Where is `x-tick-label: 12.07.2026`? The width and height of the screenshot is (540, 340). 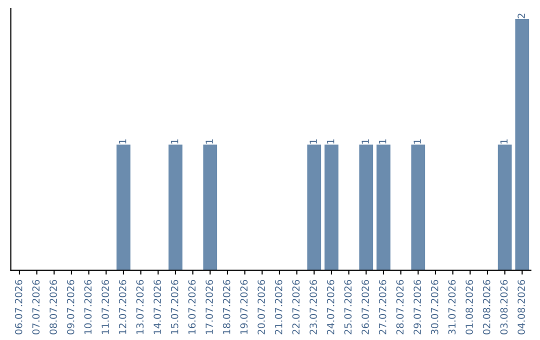
x-tick-label: 12.07.2026 is located at coordinates (122, 307).